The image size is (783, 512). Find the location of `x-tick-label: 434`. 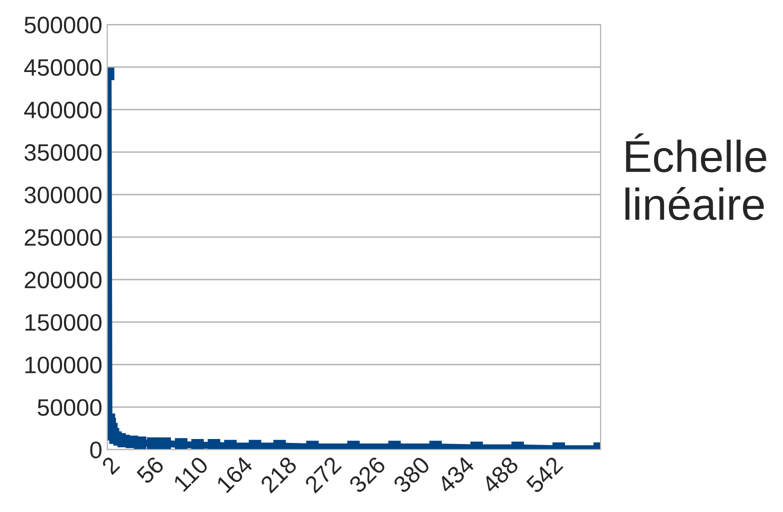

x-tick-label: 434 is located at coordinates (456, 474).